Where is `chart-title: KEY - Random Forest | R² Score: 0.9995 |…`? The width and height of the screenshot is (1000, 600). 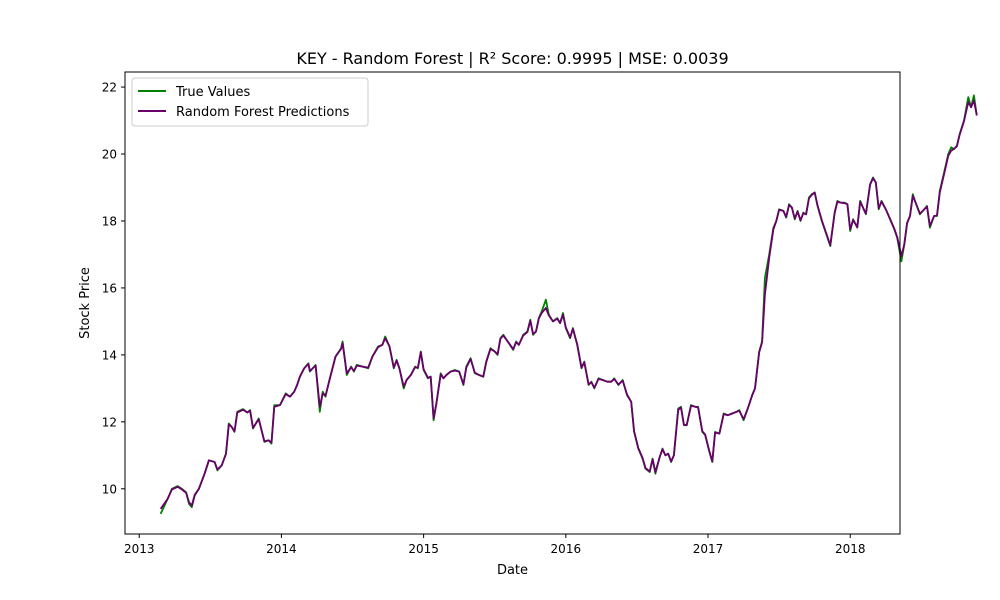 chart-title: KEY - Random Forest | R² Score: 0.9995 |… is located at coordinates (512, 58).